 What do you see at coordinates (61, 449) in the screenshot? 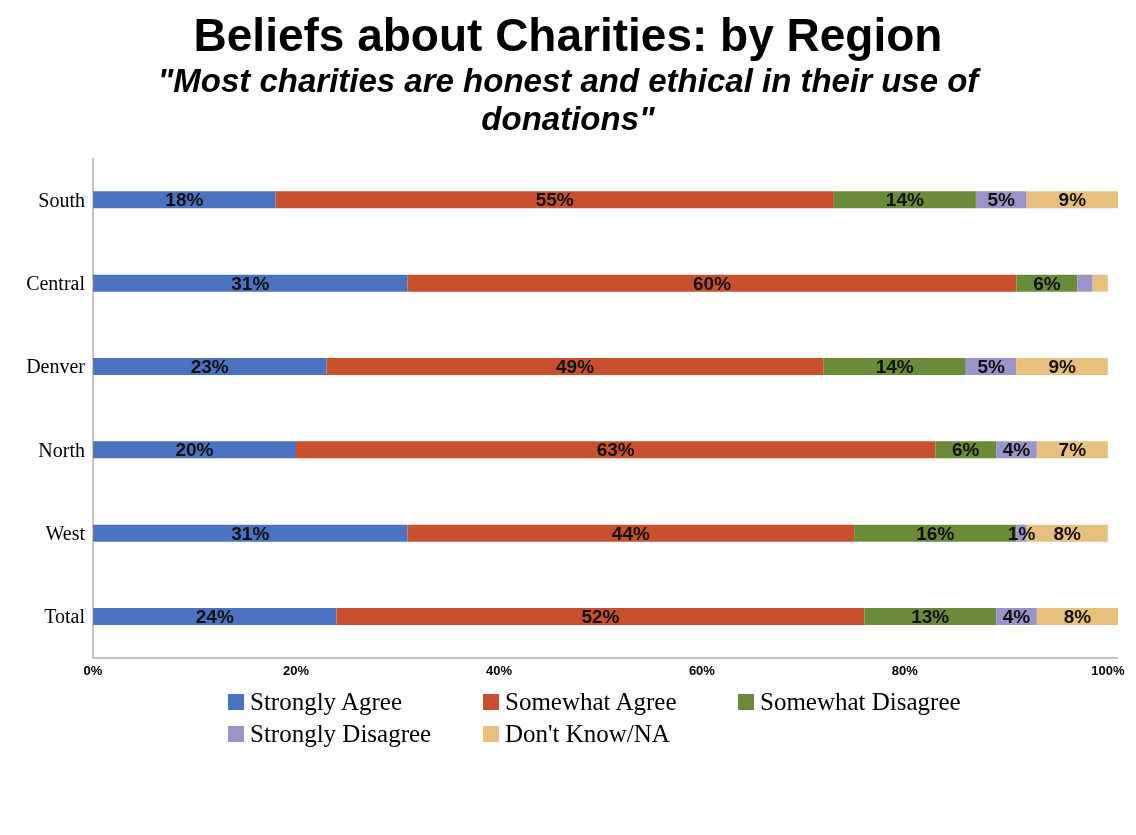
I see `y-tick-label: North` at bounding box center [61, 449].